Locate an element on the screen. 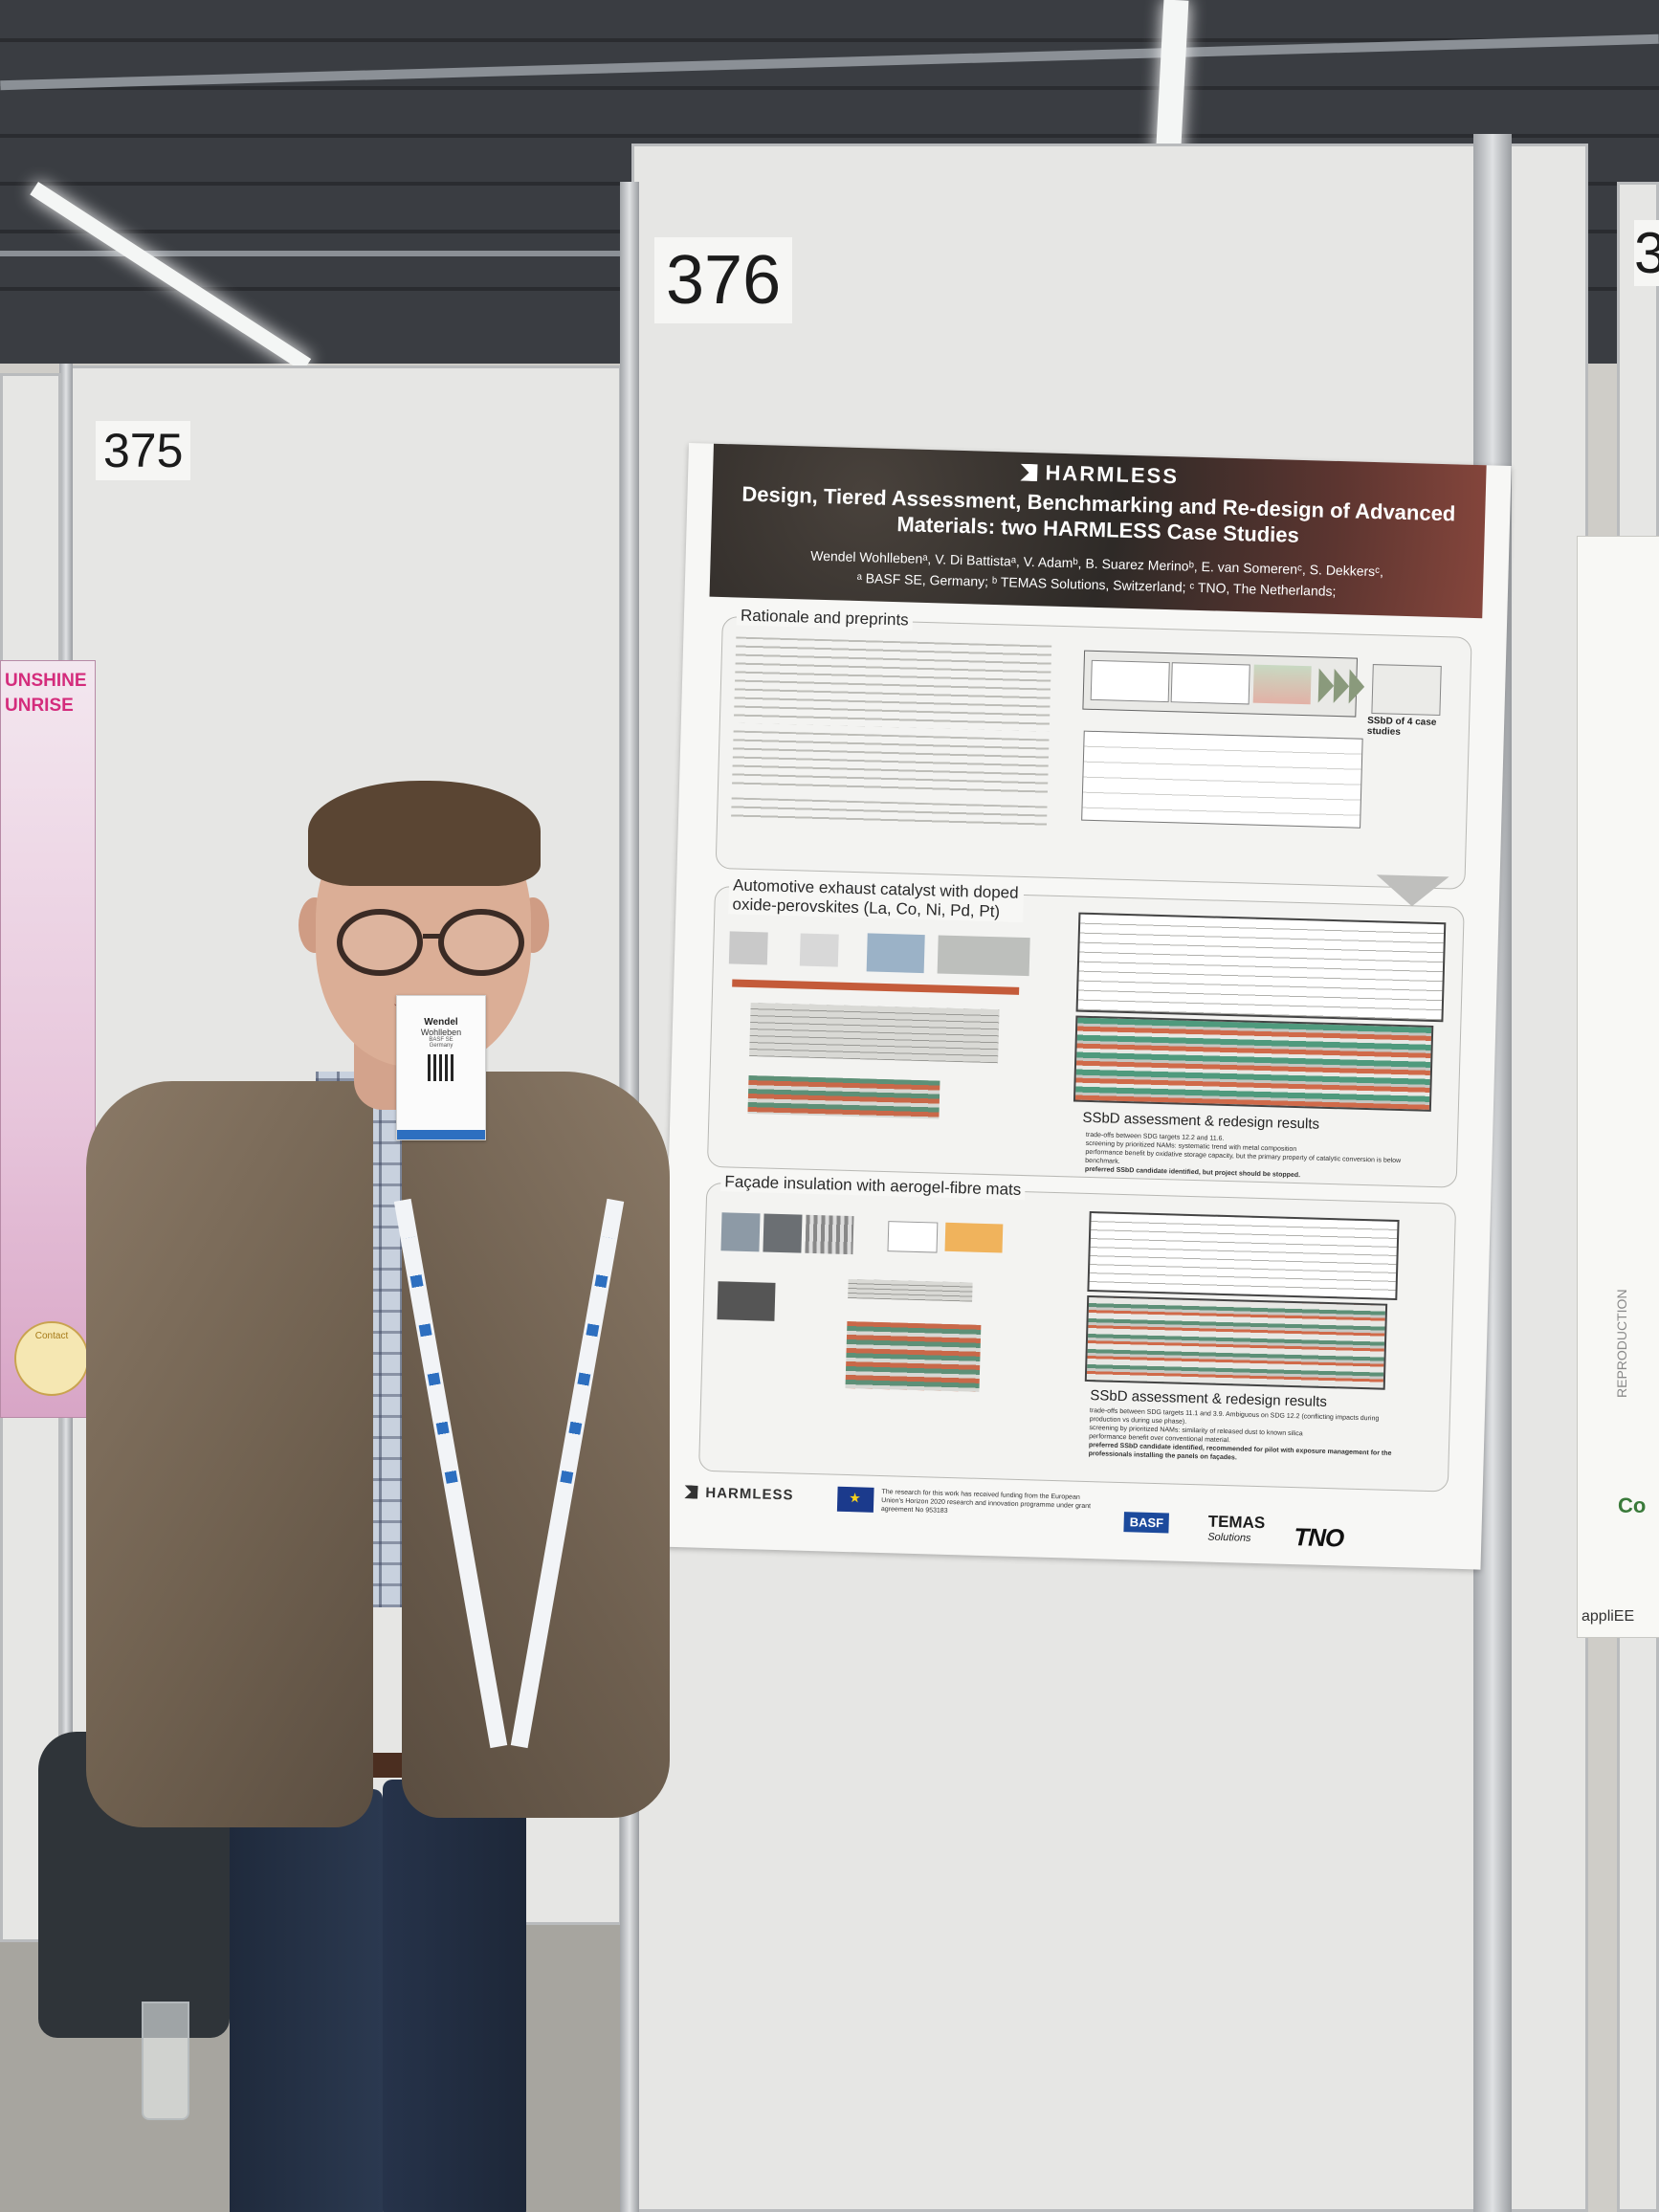 The image size is (1659, 2212). eu-flag-icon is located at coordinates (855, 1499).